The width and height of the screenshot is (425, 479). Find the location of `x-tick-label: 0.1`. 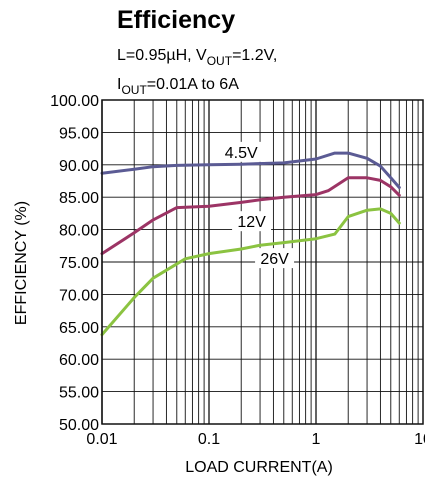

x-tick-label: 0.1 is located at coordinates (209, 439).